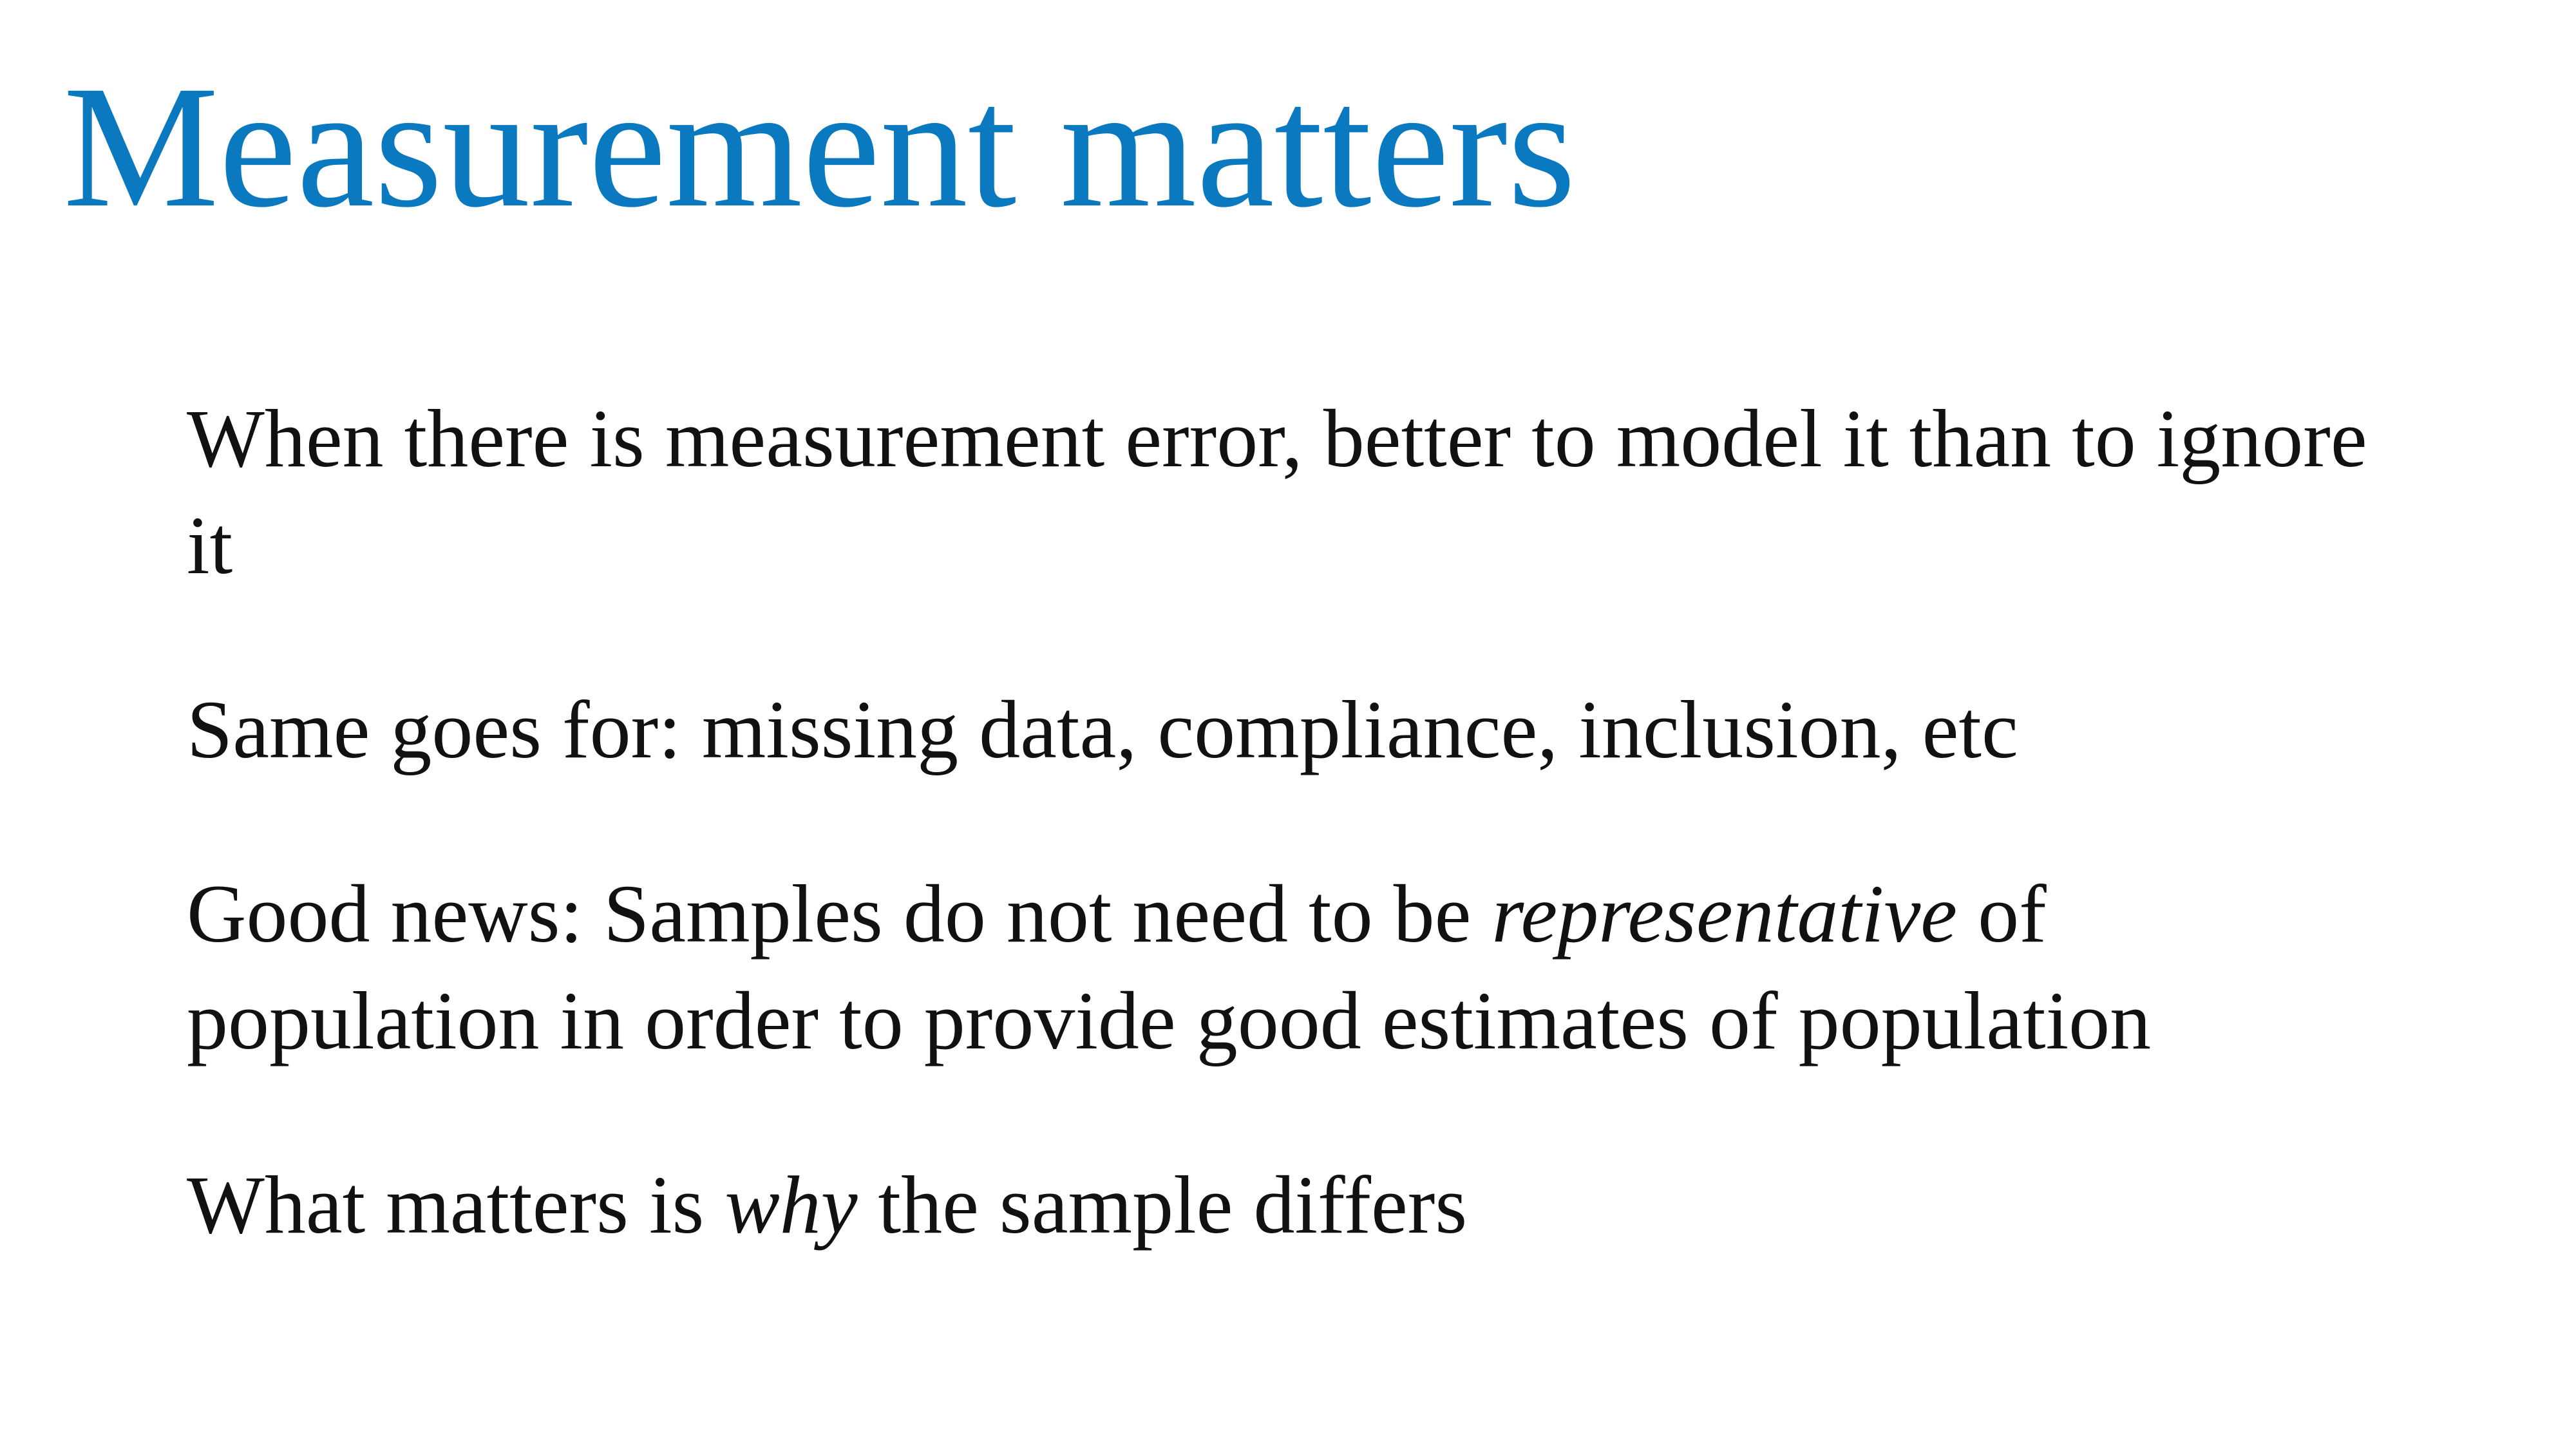  I want to click on paragraph-text-before: Good news: Samples do not need to be, so click(840, 914).